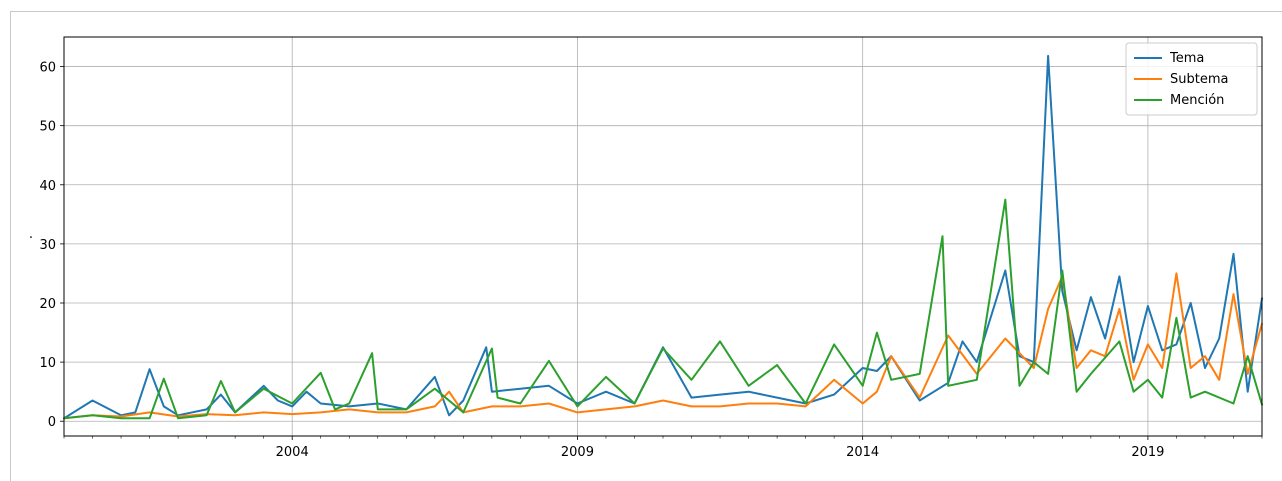 The width and height of the screenshot is (1282, 481). Describe the element at coordinates (1147, 452) in the screenshot. I see `x-tick-label: 2019` at that location.